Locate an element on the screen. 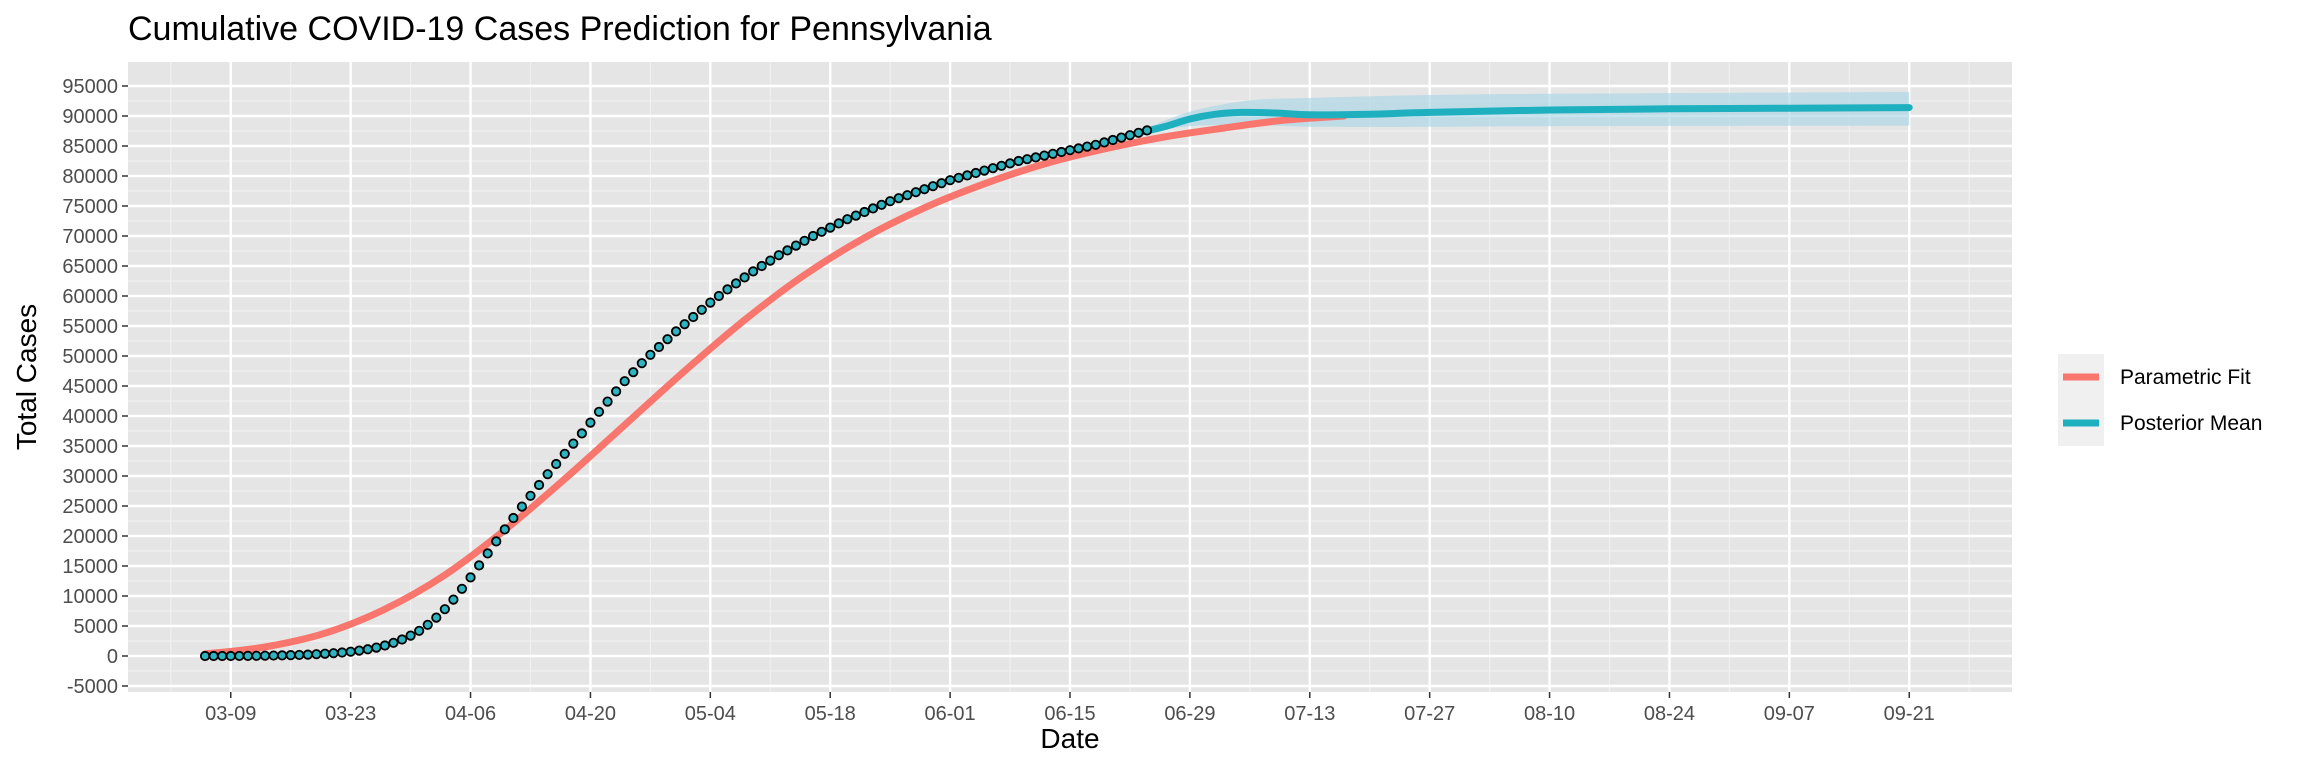 The image size is (2304, 768). x-tick-label: 06-15 is located at coordinates (1069, 714).